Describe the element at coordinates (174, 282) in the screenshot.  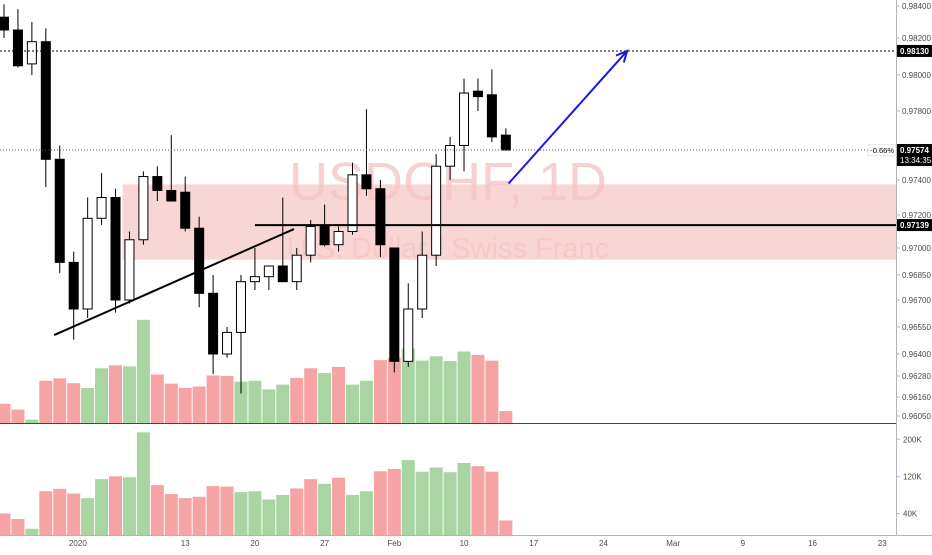
I see `trend-line` at that location.